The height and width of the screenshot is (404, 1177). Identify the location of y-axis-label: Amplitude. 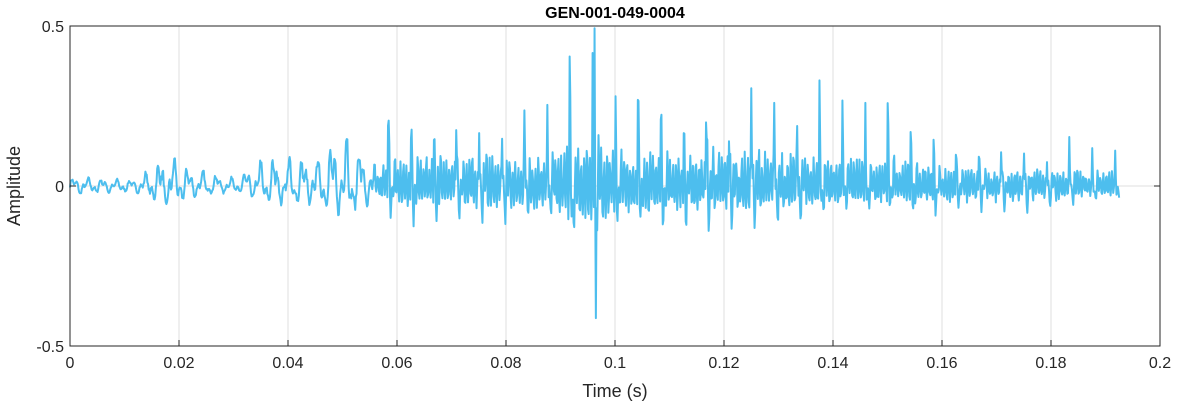
(14, 186).